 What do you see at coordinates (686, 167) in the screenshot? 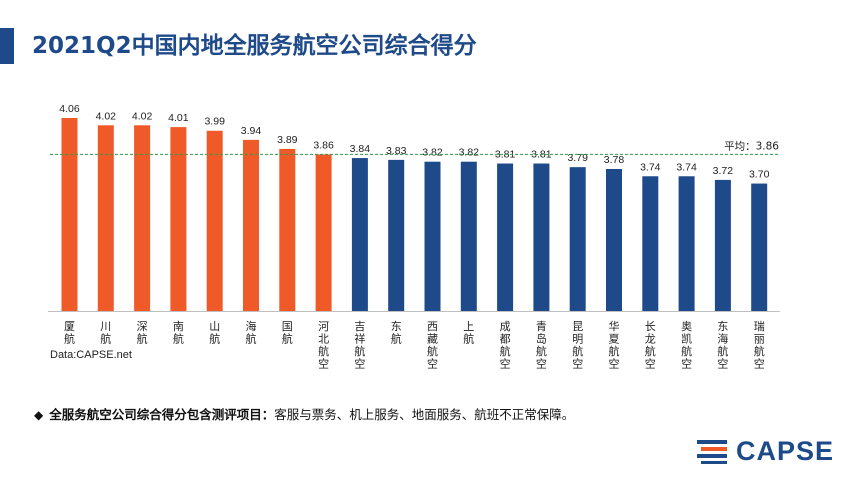
I see `data-label-18: 3.74` at bounding box center [686, 167].